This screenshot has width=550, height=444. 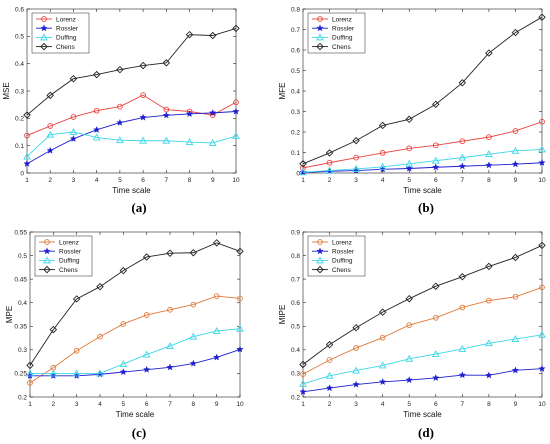 What do you see at coordinates (295, 256) in the screenshot?
I see `y-tick-label: 0.8` at bounding box center [295, 256].